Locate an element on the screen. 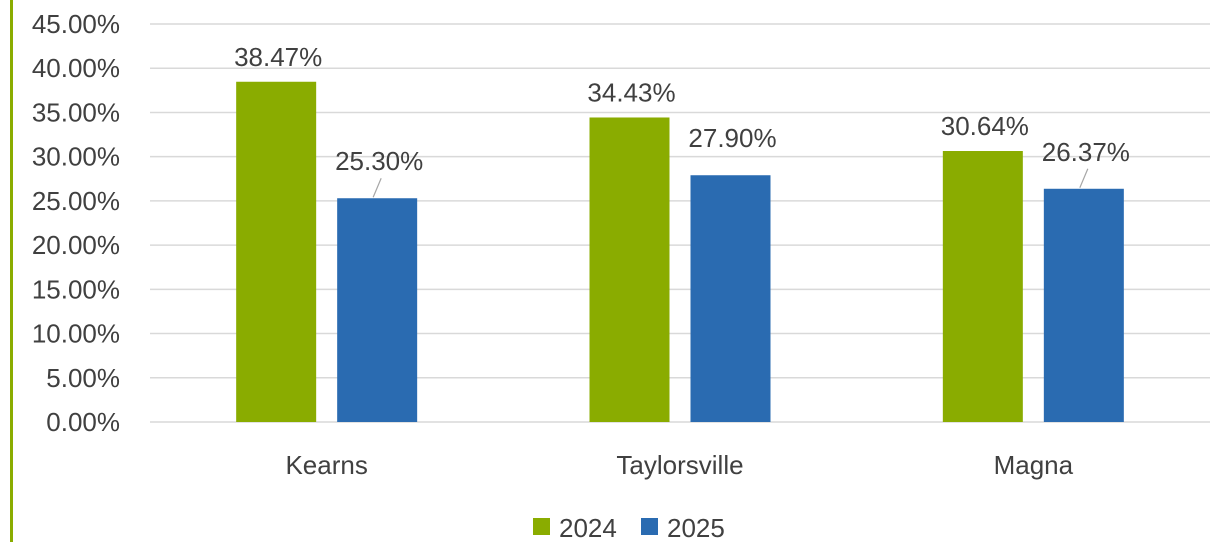  legend-label-2025: 2025 is located at coordinates (696, 527).